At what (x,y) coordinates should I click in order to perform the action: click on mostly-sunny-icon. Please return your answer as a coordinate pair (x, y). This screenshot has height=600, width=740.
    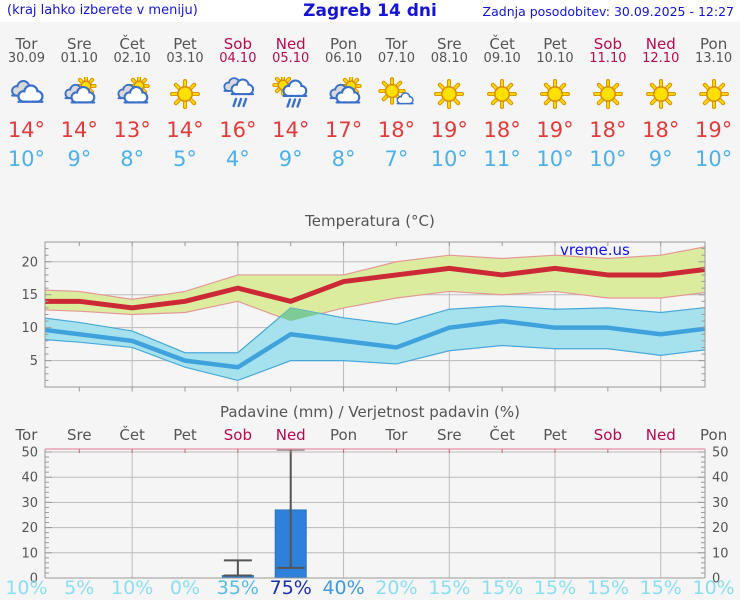
    Looking at the image, I should click on (396, 95).